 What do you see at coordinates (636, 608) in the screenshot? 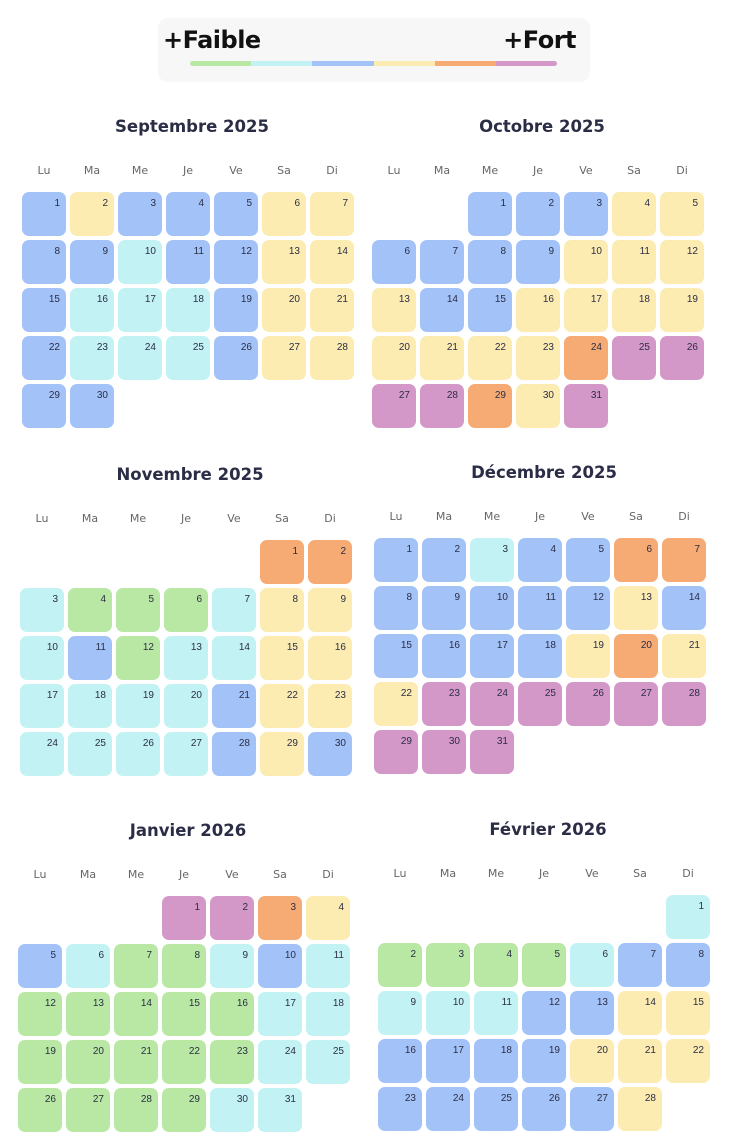
I see `day-cell: 13` at bounding box center [636, 608].